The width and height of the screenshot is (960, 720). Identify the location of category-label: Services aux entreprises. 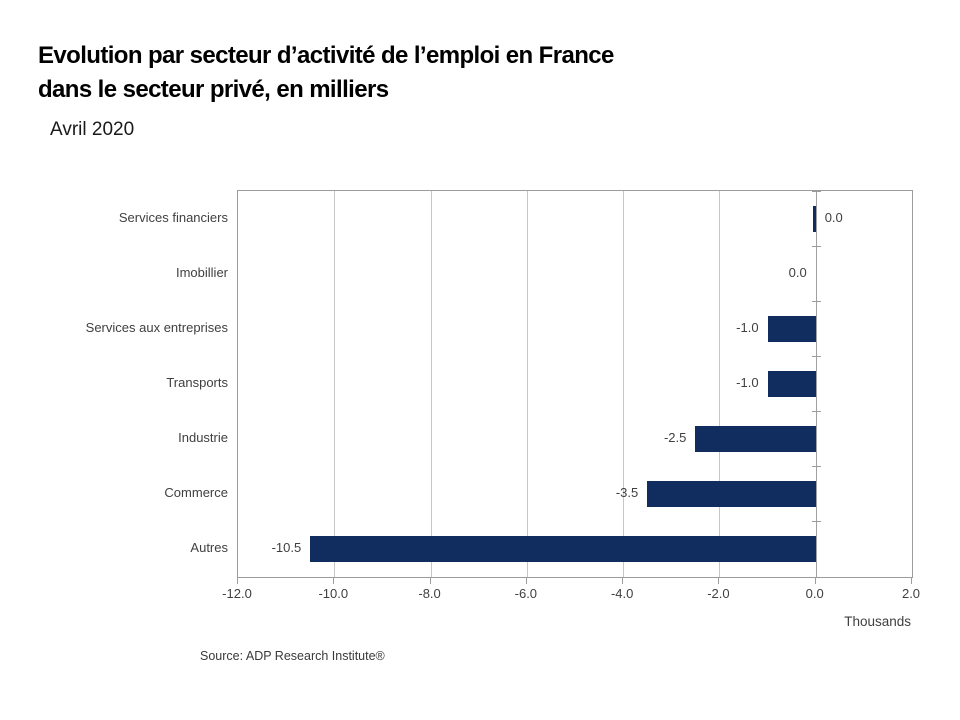
(156, 327).